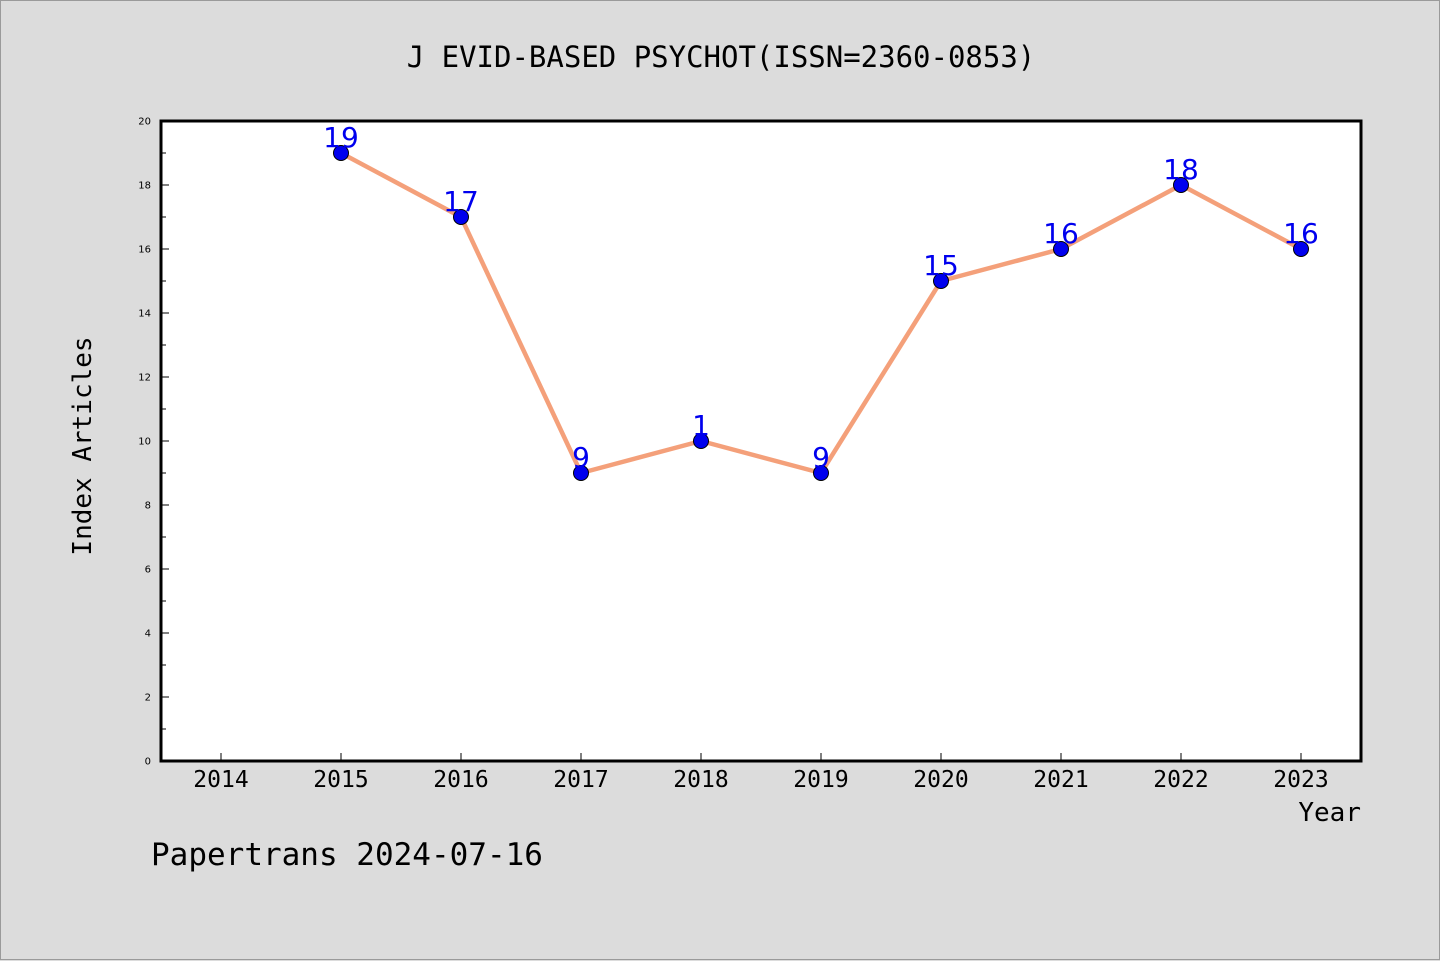 Image resolution: width=1440 pixels, height=961 pixels. What do you see at coordinates (220, 780) in the screenshot?
I see `x-tick-label: 2014` at bounding box center [220, 780].